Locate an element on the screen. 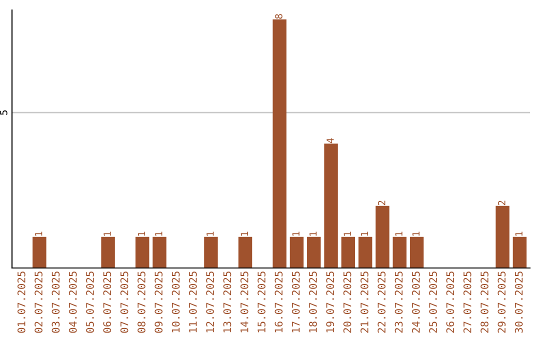  x-tick-label: 29.07.2025 is located at coordinates (502, 302).